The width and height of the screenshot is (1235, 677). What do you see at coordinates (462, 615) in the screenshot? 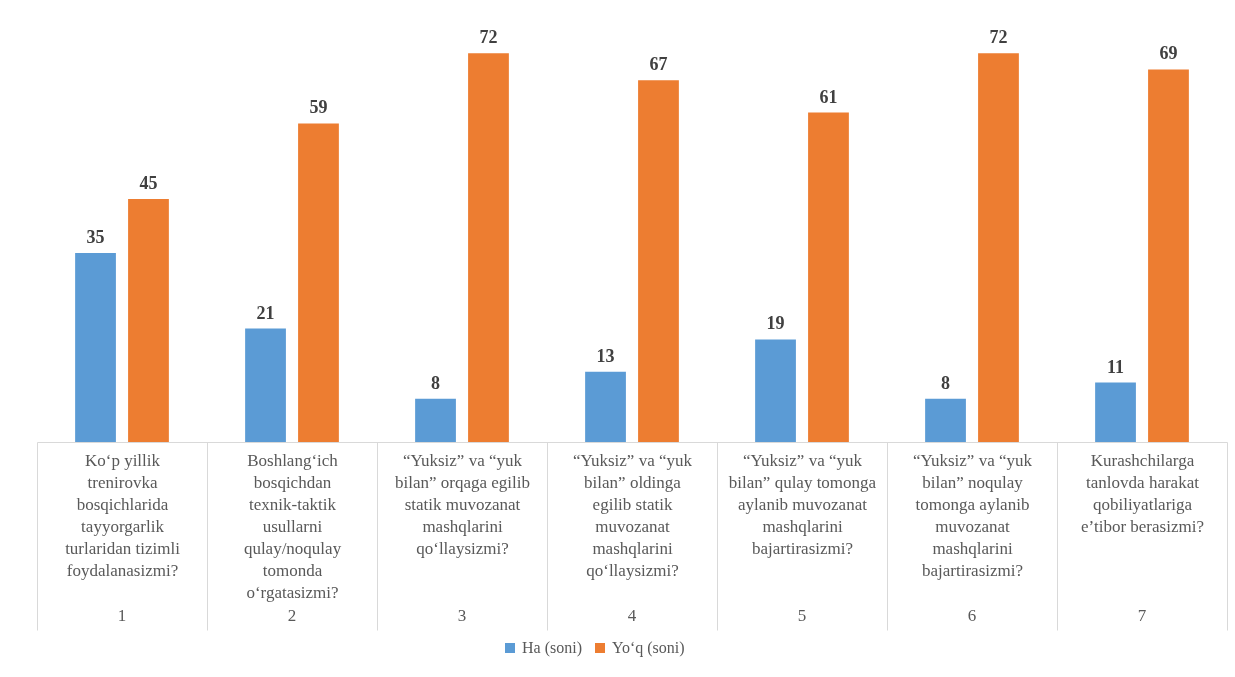
I see `text: 3` at bounding box center [462, 615].